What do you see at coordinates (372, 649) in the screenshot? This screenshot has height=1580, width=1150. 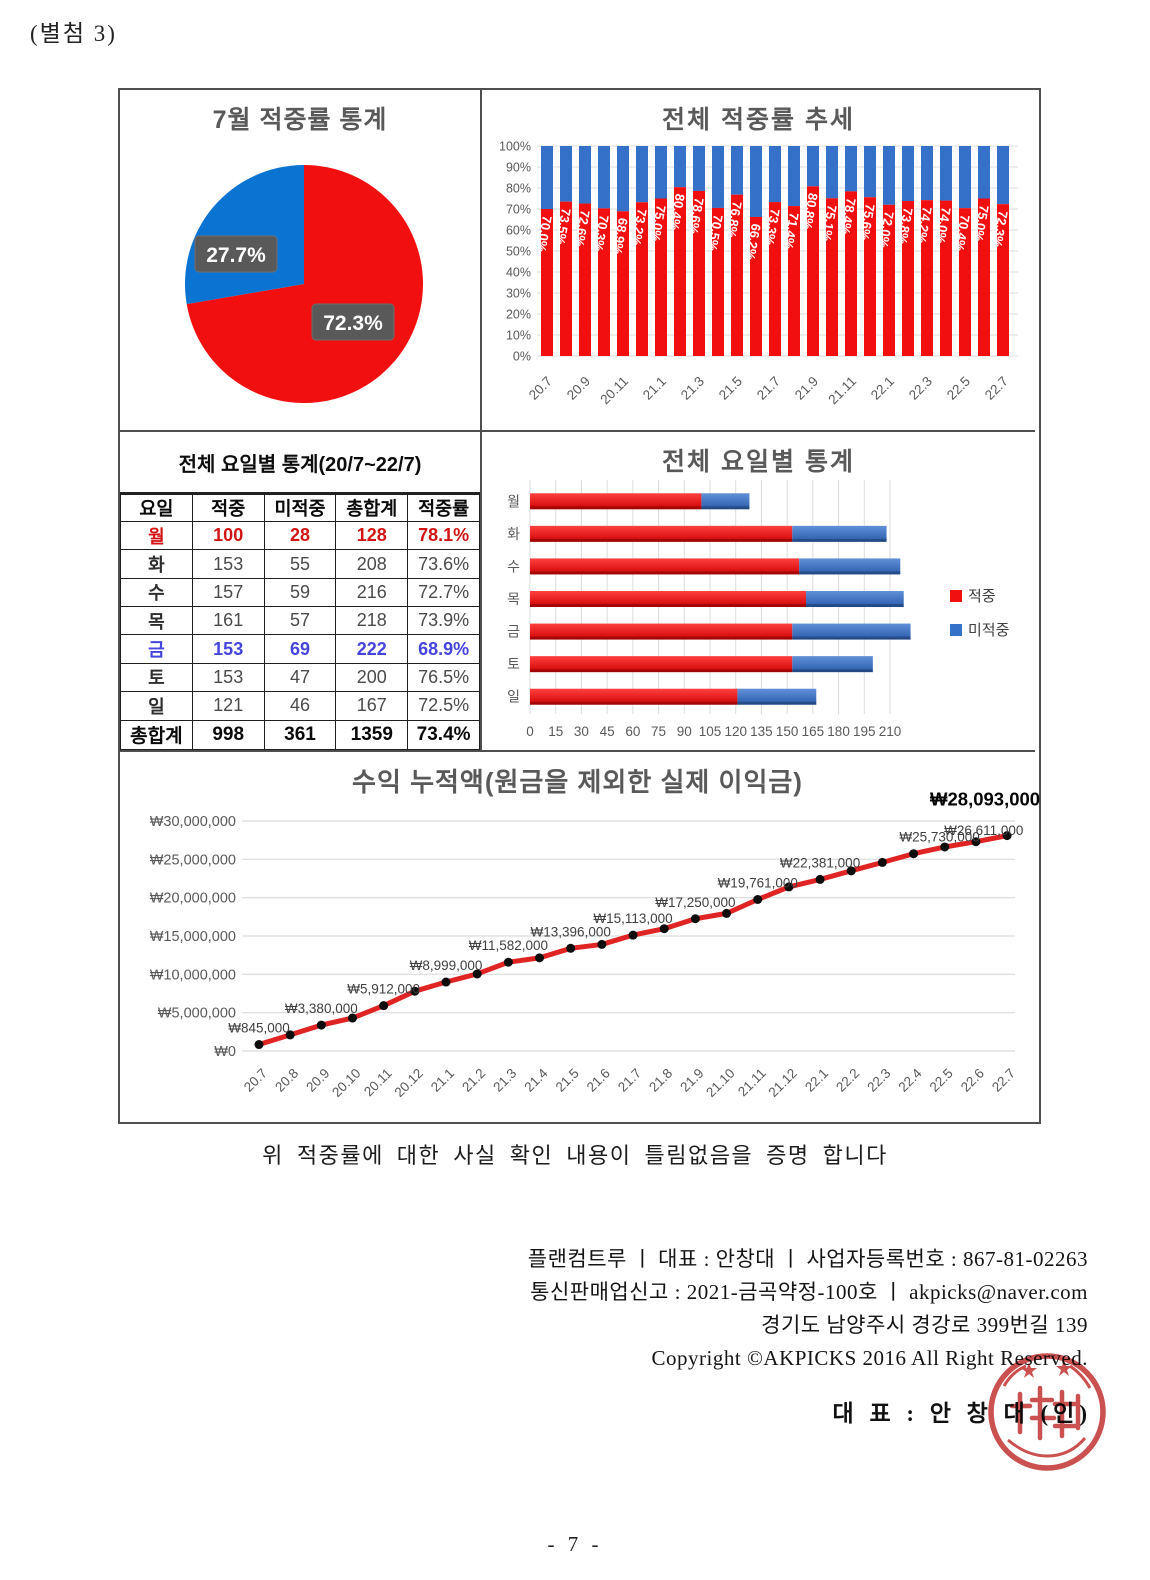 I see `table-cell: 222` at bounding box center [372, 649].